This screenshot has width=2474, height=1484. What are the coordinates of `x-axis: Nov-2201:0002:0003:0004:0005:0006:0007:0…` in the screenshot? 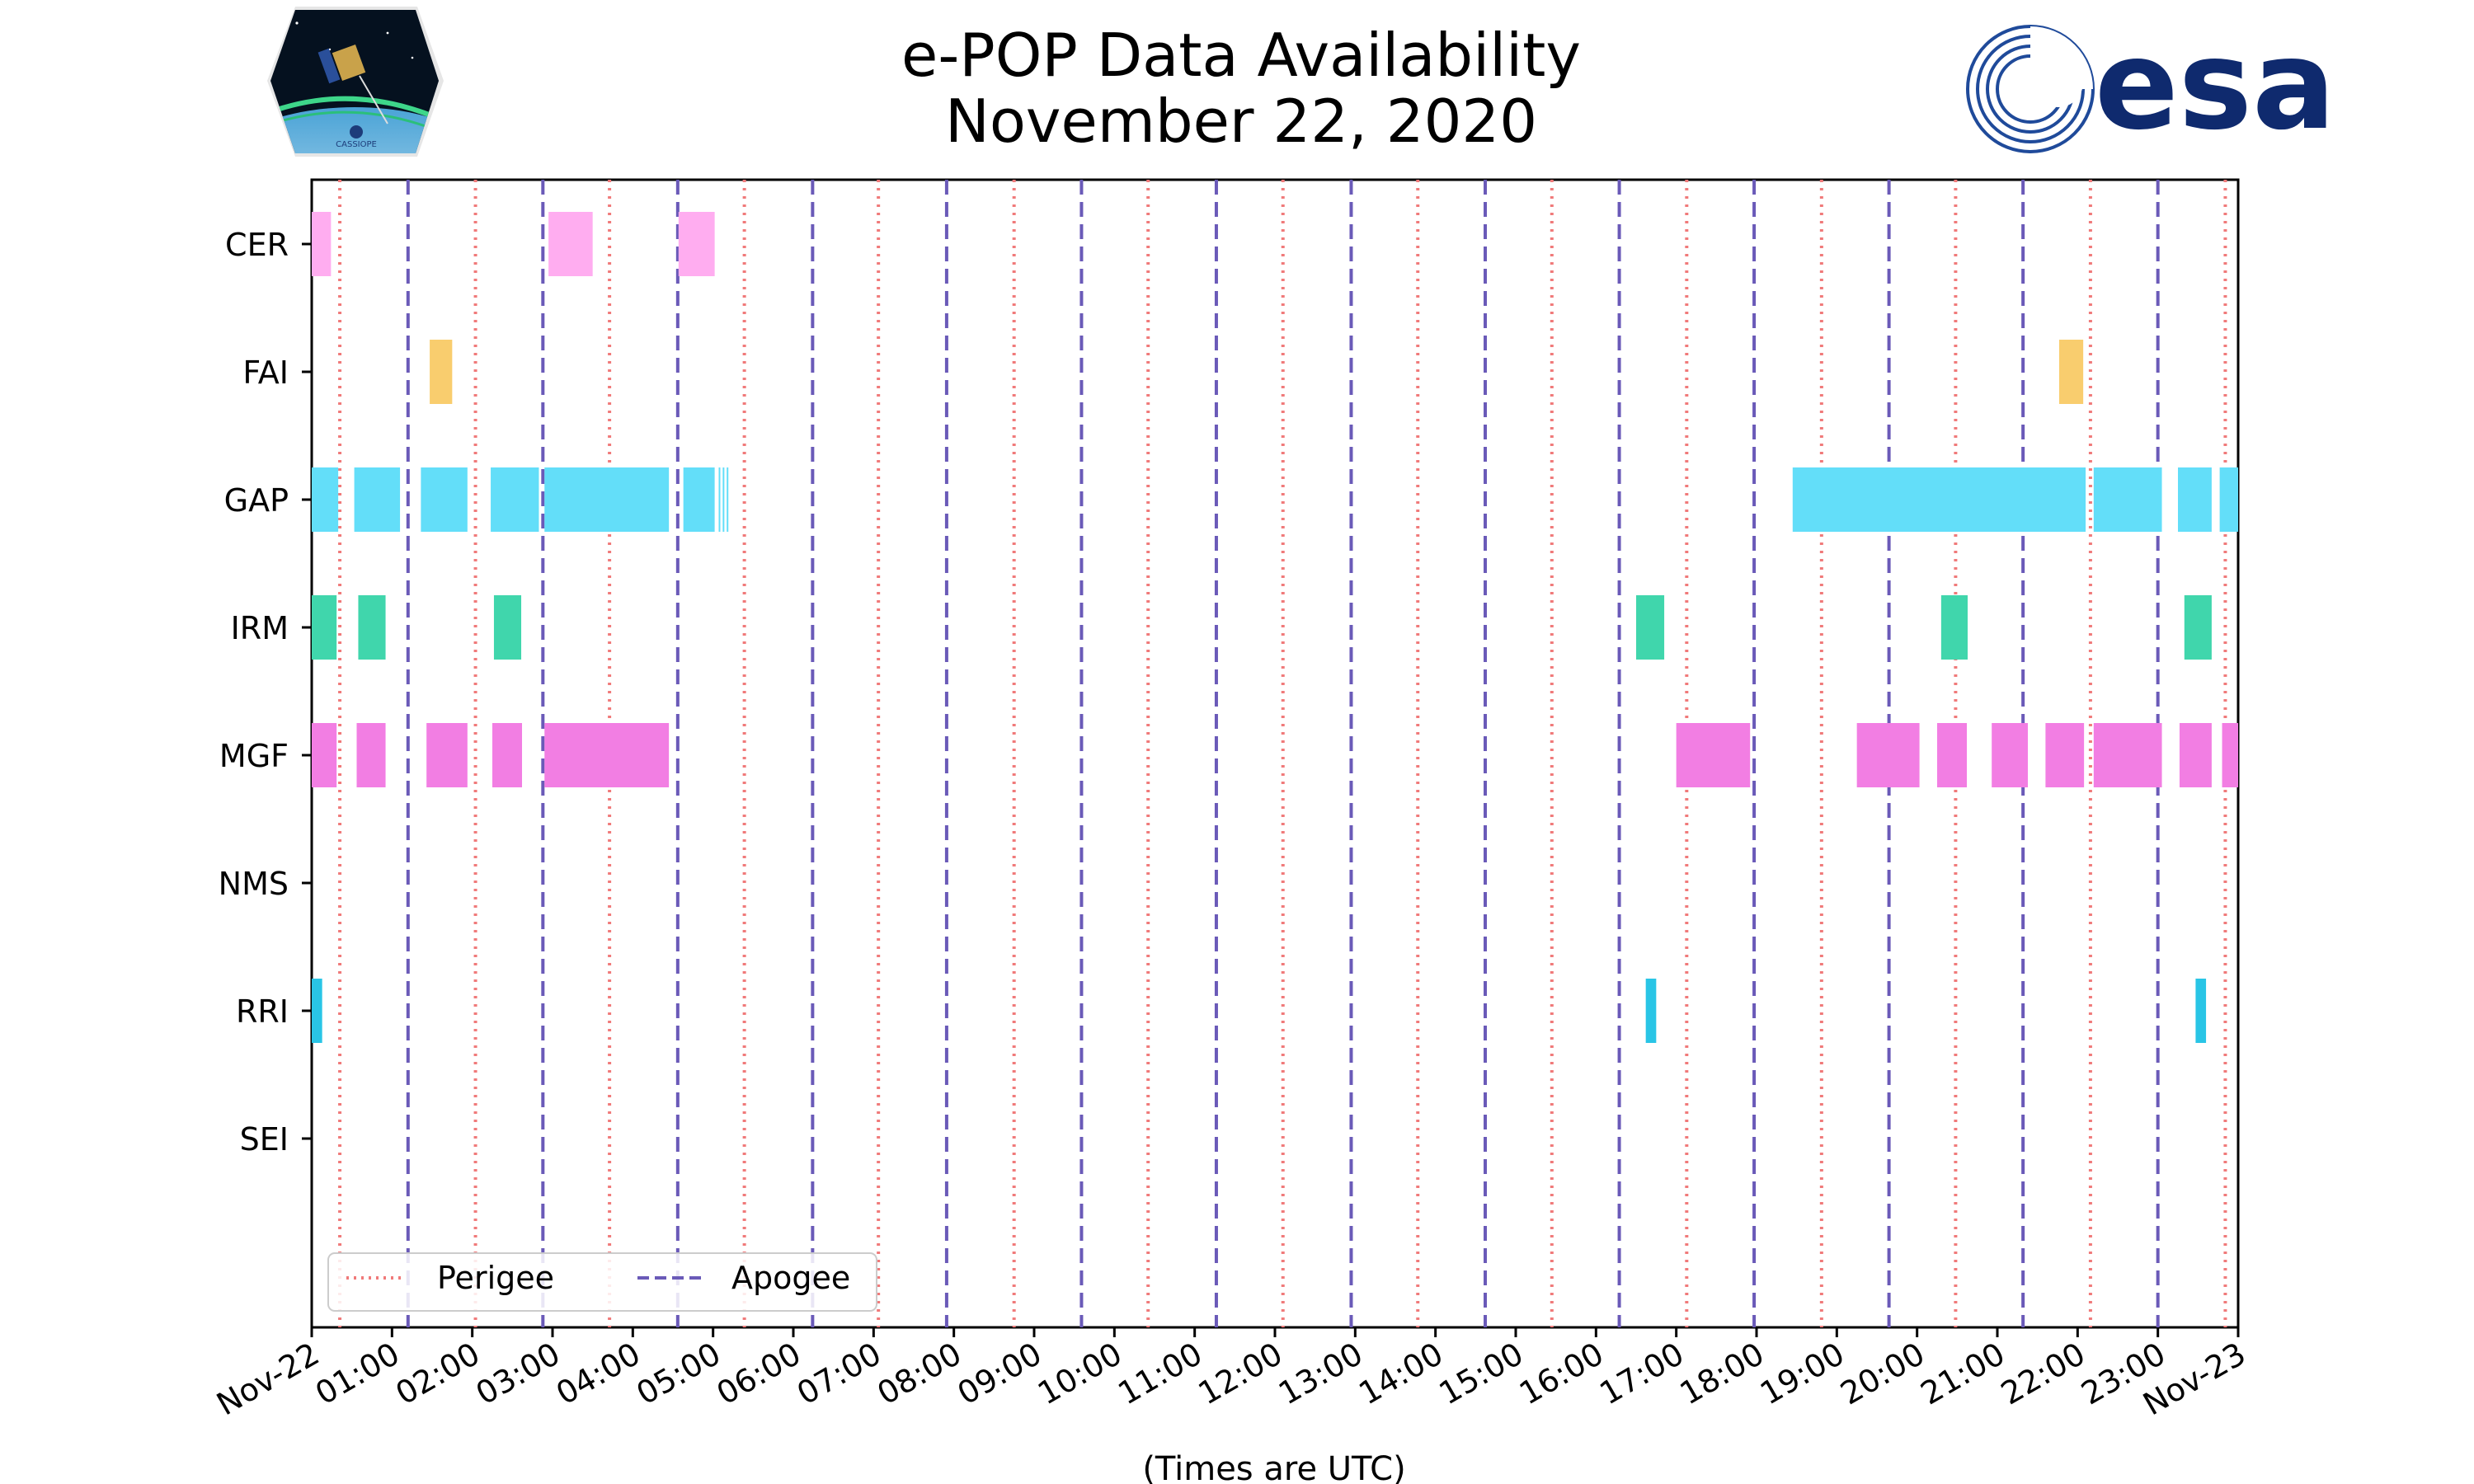 It's located at (1231, 1375).